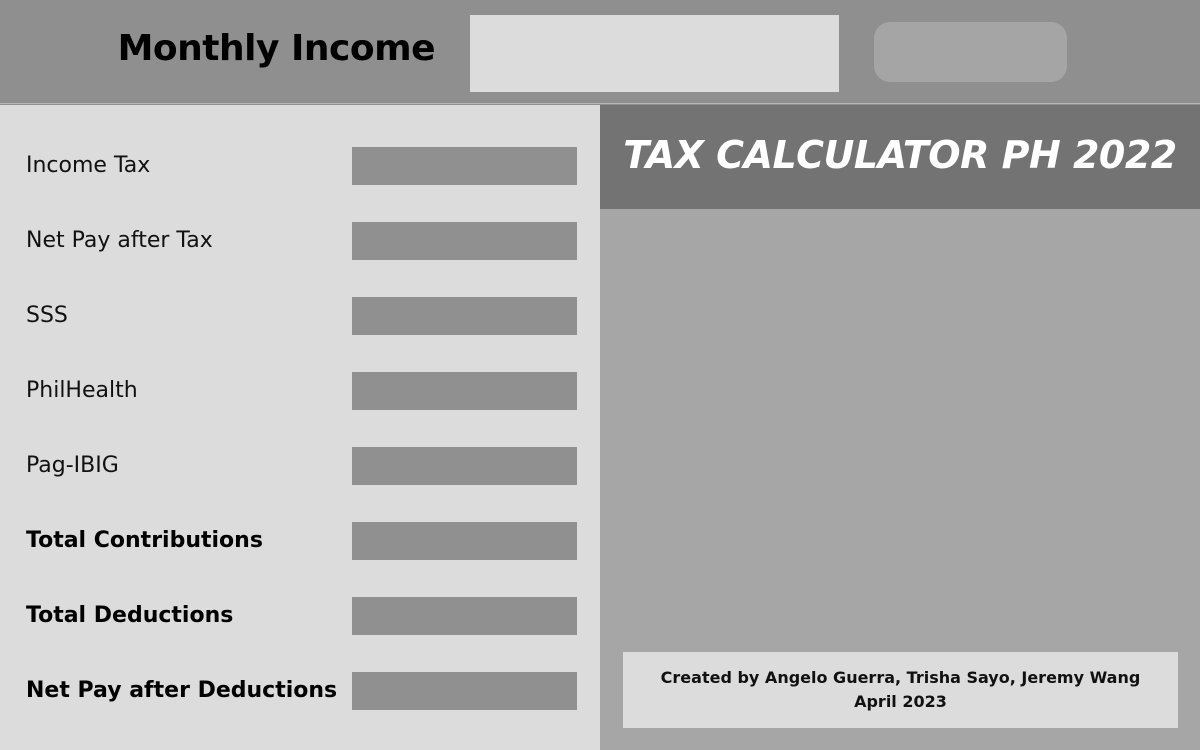 This screenshot has height=750, width=1200. I want to click on monthly-income-label: Monthly Income, so click(276, 48).